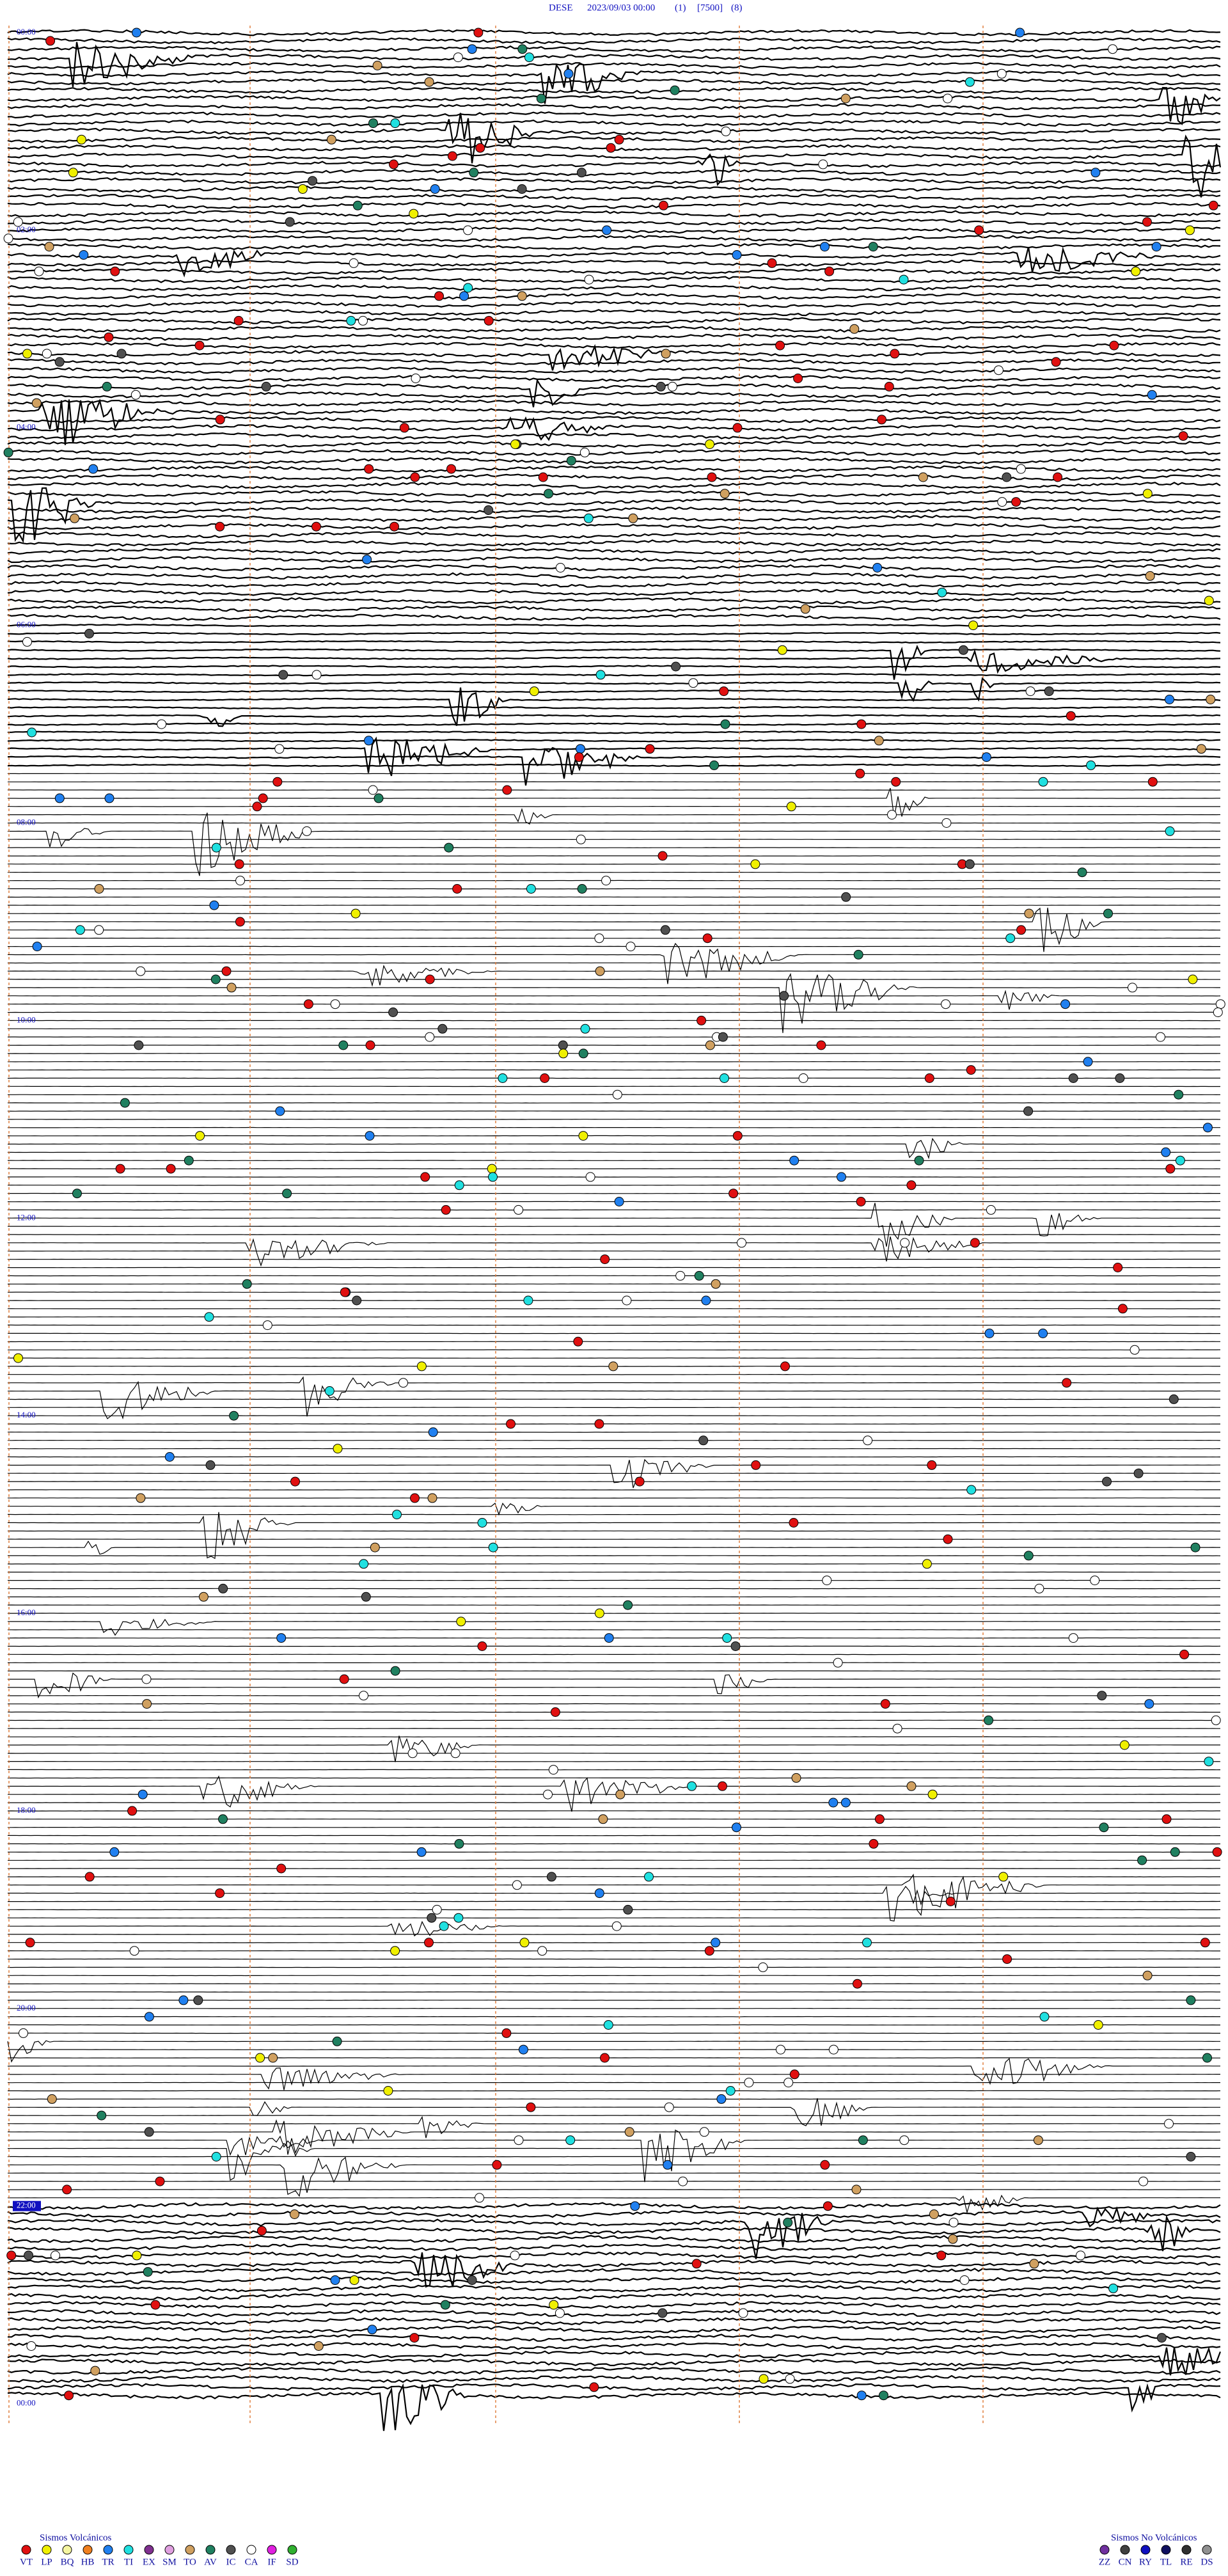  What do you see at coordinates (26, 1217) in the screenshot?
I see `time-label: 12:00` at bounding box center [26, 1217].